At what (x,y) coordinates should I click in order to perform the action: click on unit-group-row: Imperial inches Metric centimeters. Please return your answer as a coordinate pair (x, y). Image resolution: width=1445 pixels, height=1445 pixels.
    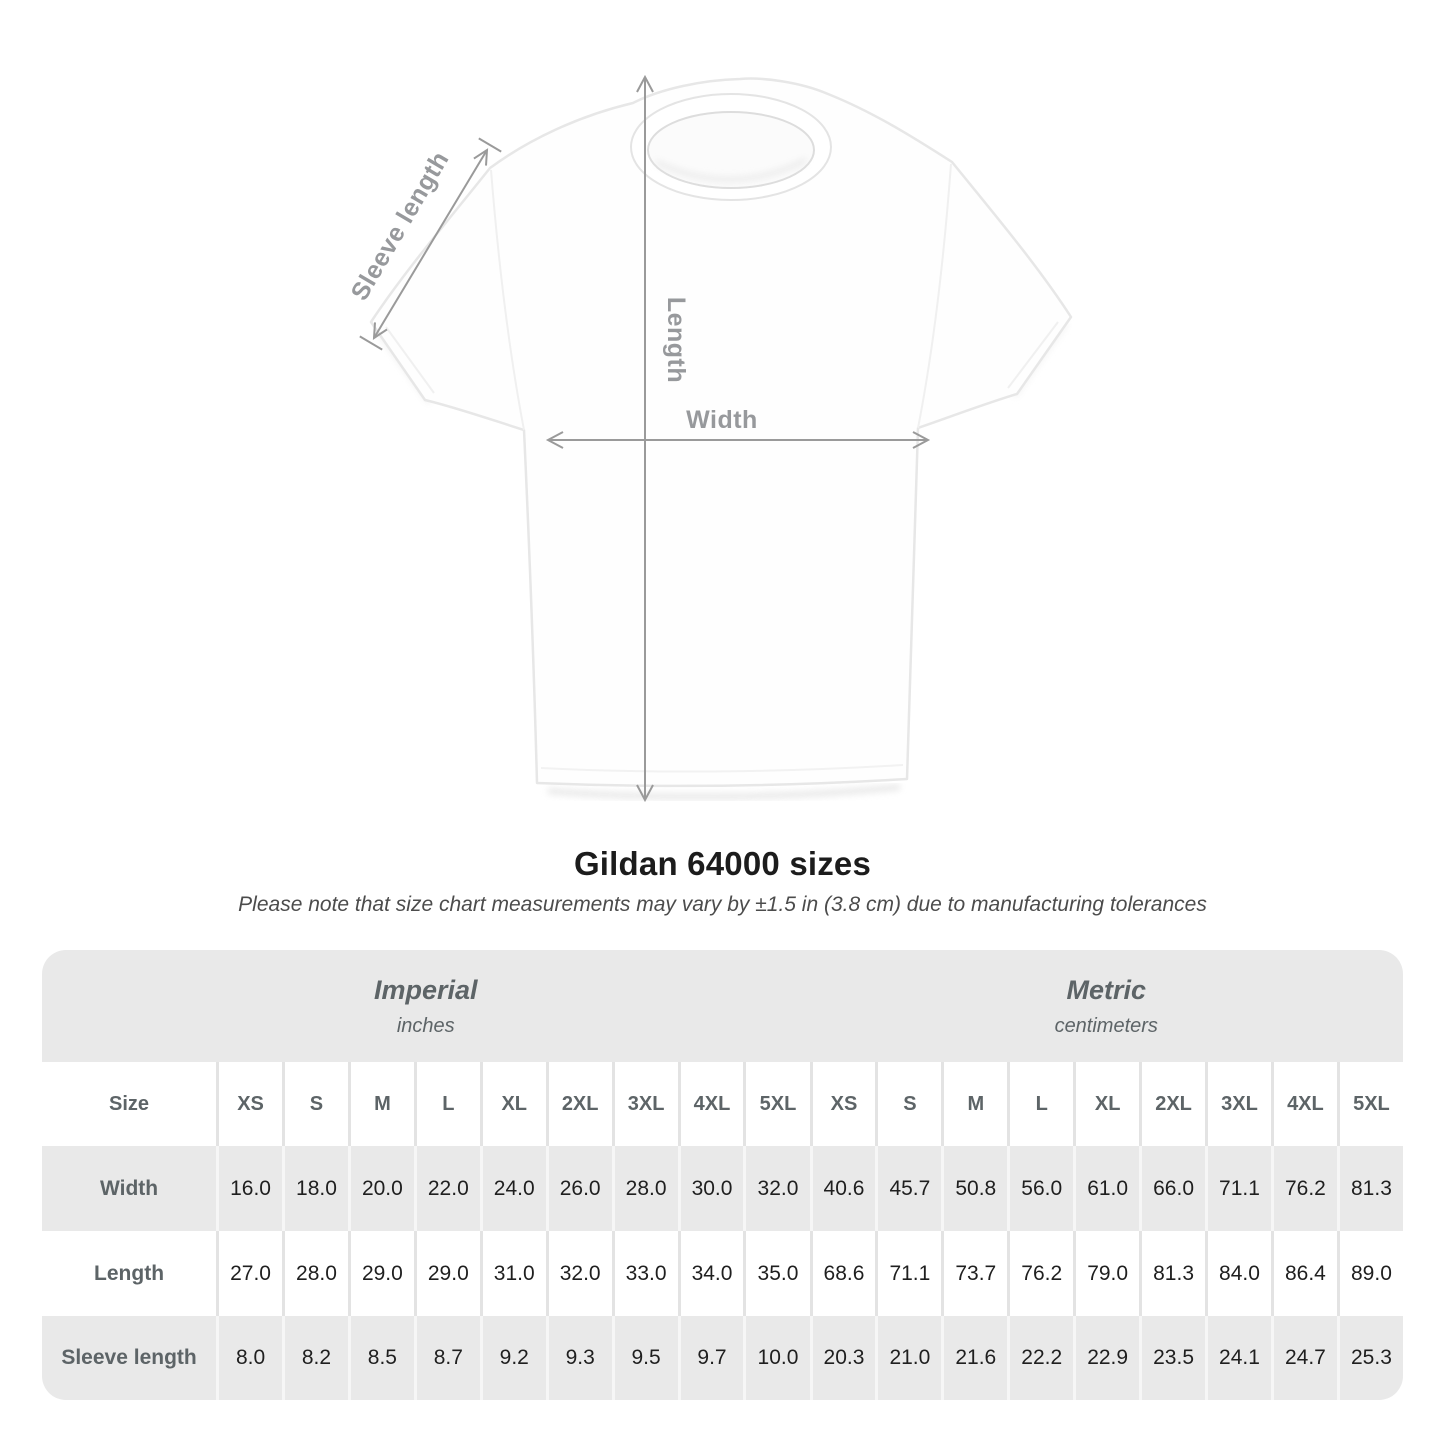
    Looking at the image, I should click on (722, 1006).